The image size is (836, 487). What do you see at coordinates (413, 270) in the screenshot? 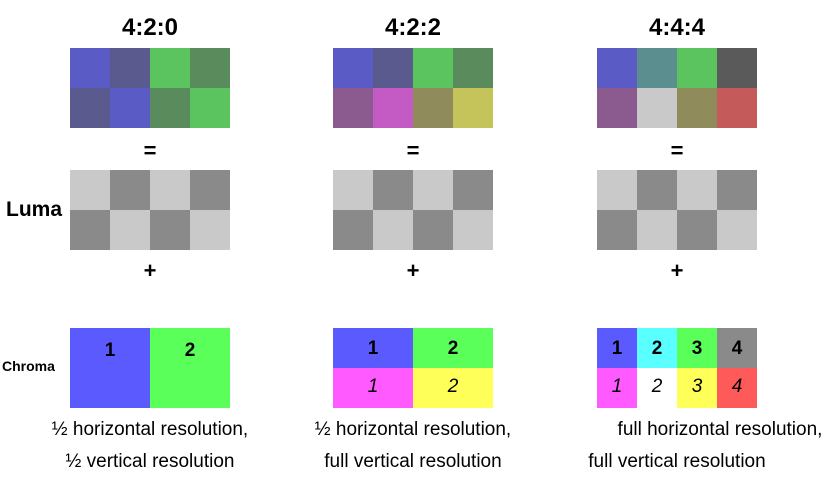
I see `plus-sign-422: +` at bounding box center [413, 270].